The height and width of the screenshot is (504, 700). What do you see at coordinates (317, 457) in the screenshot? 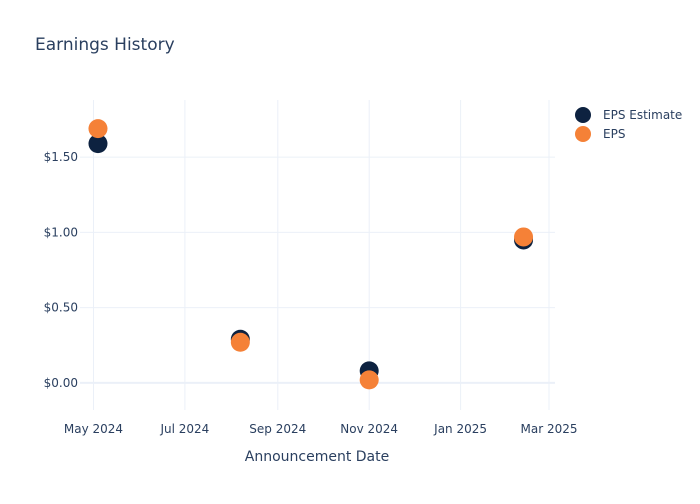
I see `x-axis-title: Announcement Date` at bounding box center [317, 457].